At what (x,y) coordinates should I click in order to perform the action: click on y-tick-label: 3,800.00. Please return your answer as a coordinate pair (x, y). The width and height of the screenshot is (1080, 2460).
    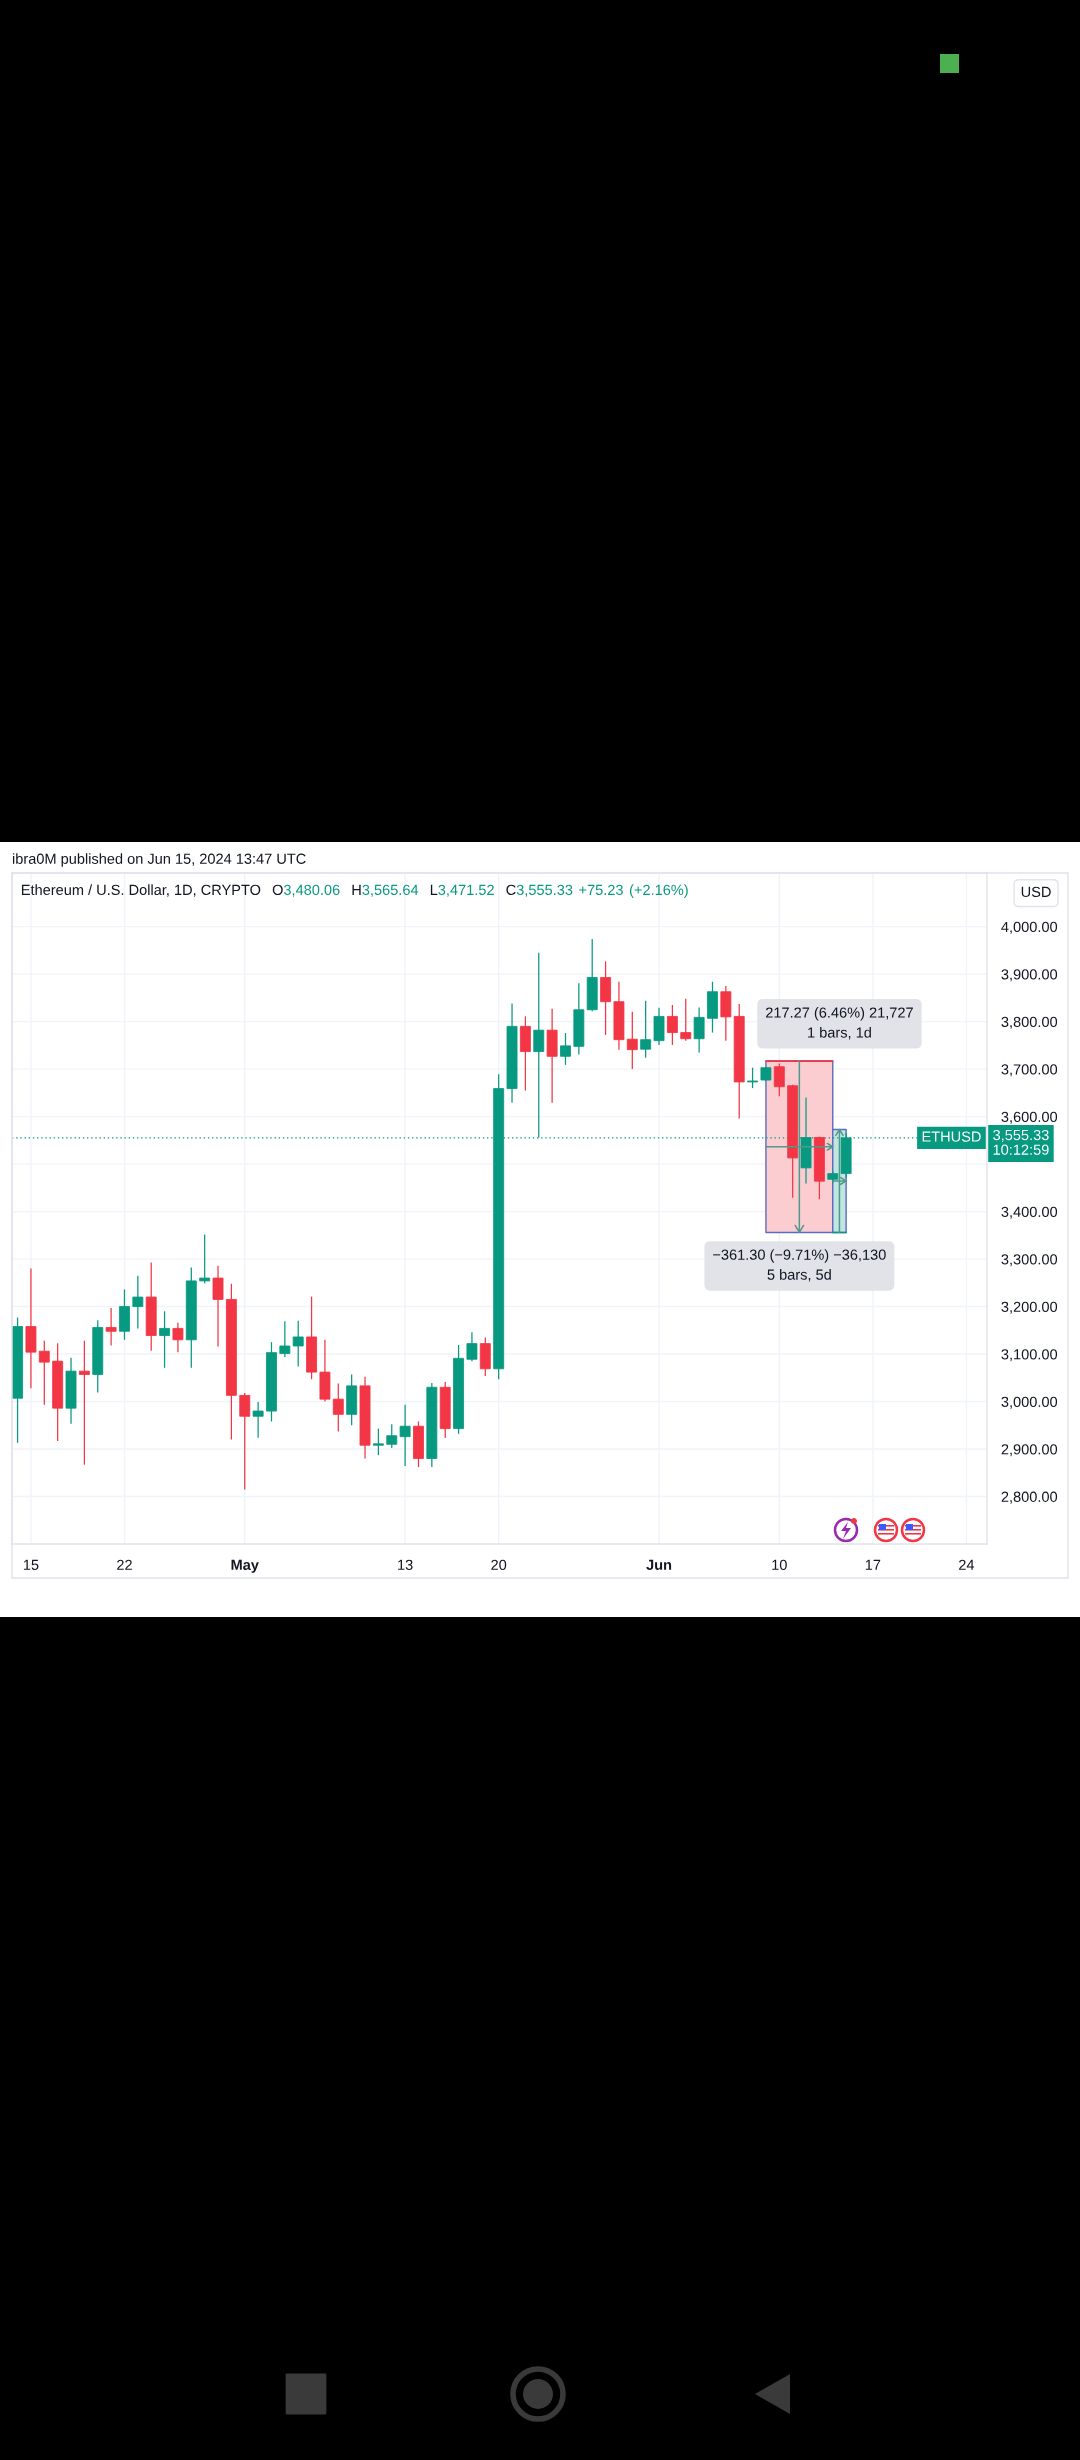
    Looking at the image, I should click on (1029, 1022).